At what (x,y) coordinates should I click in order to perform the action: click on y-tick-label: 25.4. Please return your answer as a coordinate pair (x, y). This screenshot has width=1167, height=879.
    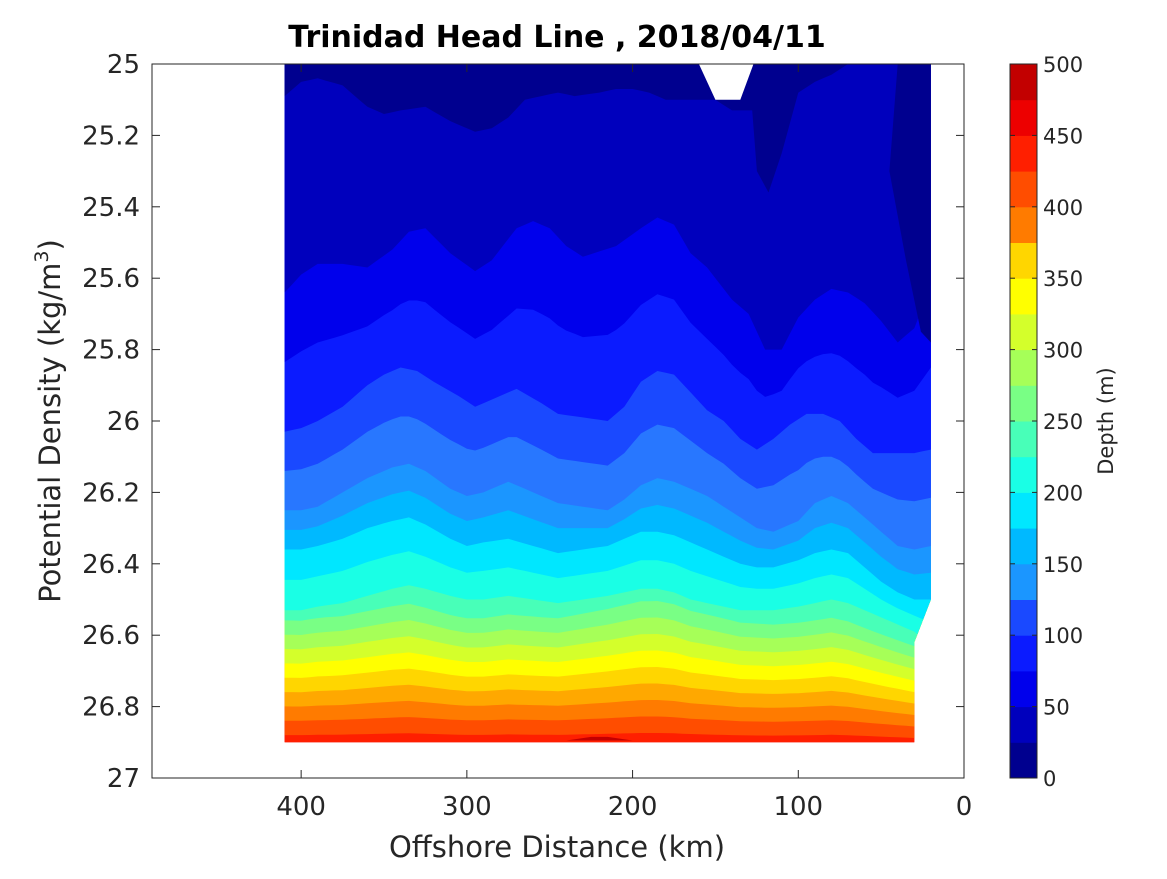
    Looking at the image, I should click on (111, 208).